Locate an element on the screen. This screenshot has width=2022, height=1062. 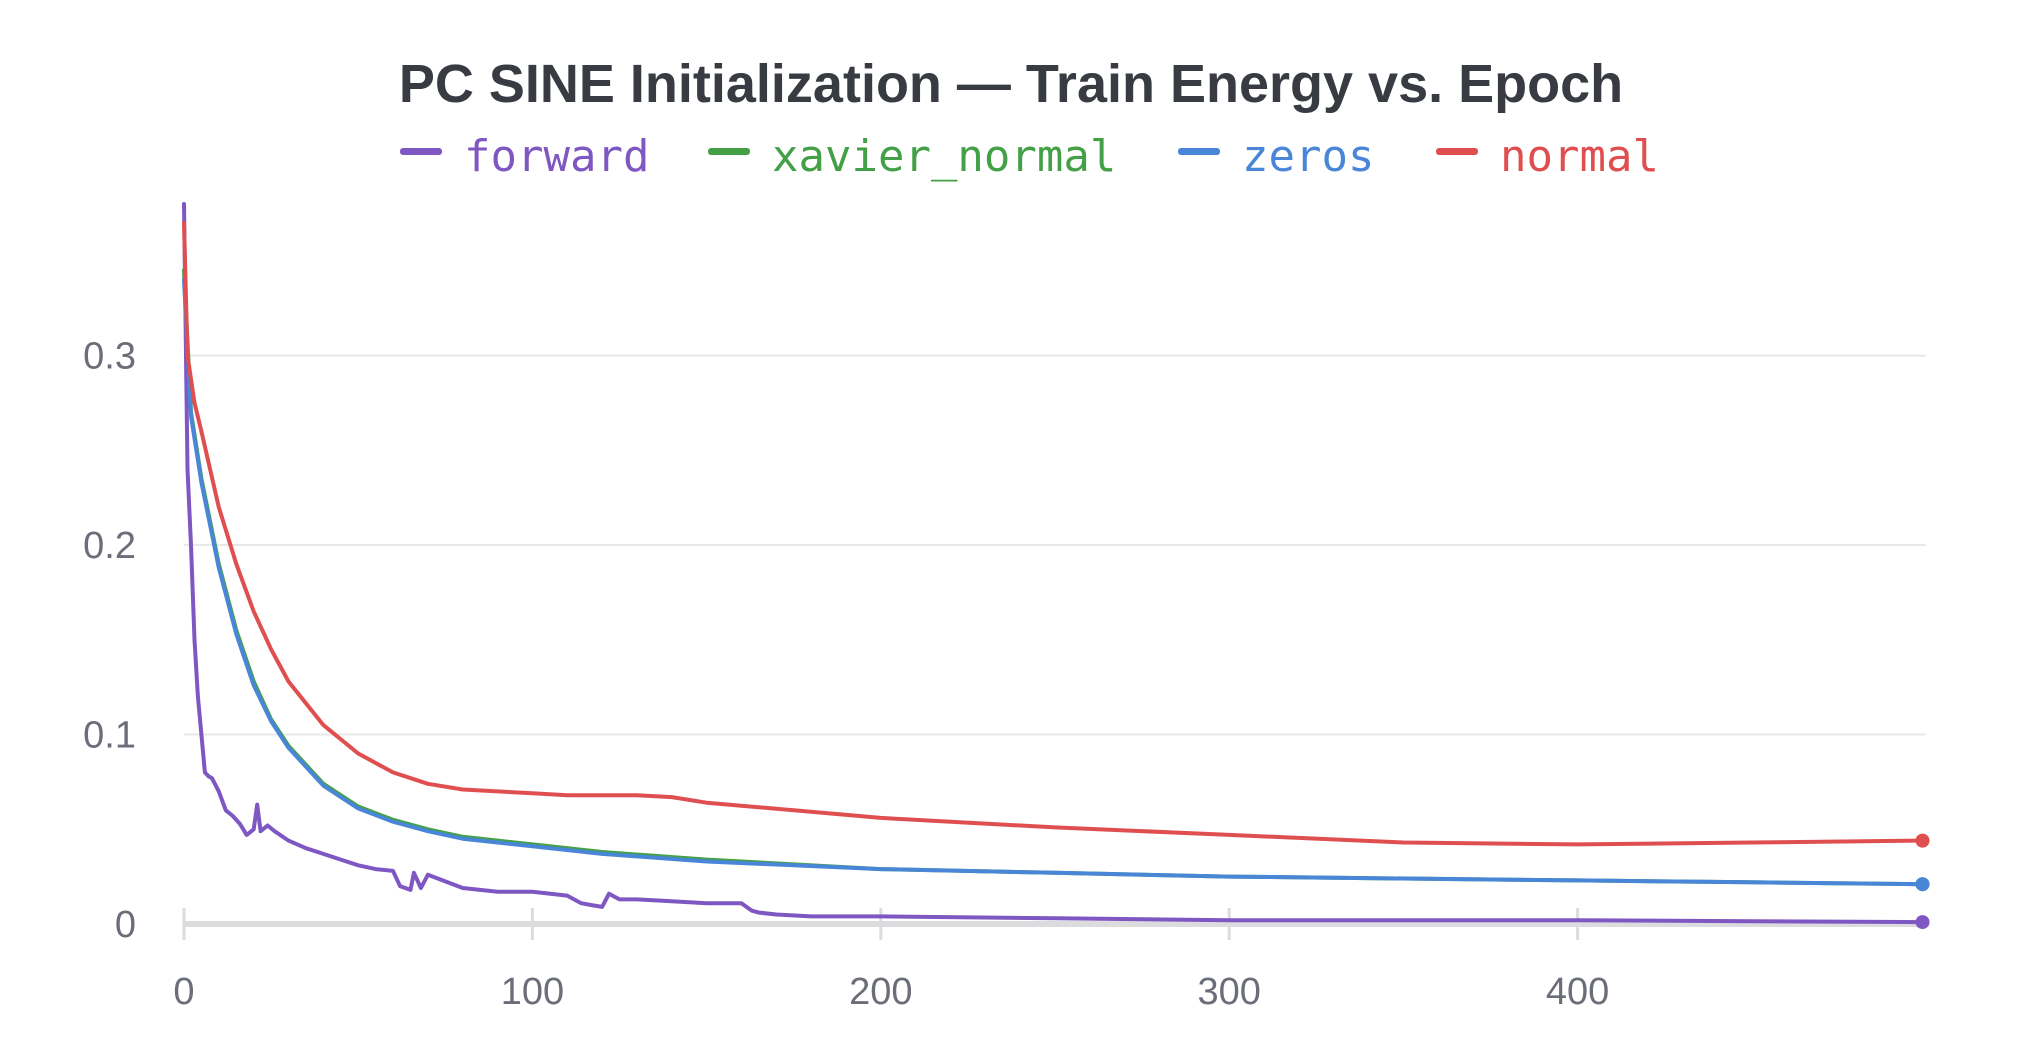
legend: forward xavier_normal zeros normal is located at coordinates (1029, 156).